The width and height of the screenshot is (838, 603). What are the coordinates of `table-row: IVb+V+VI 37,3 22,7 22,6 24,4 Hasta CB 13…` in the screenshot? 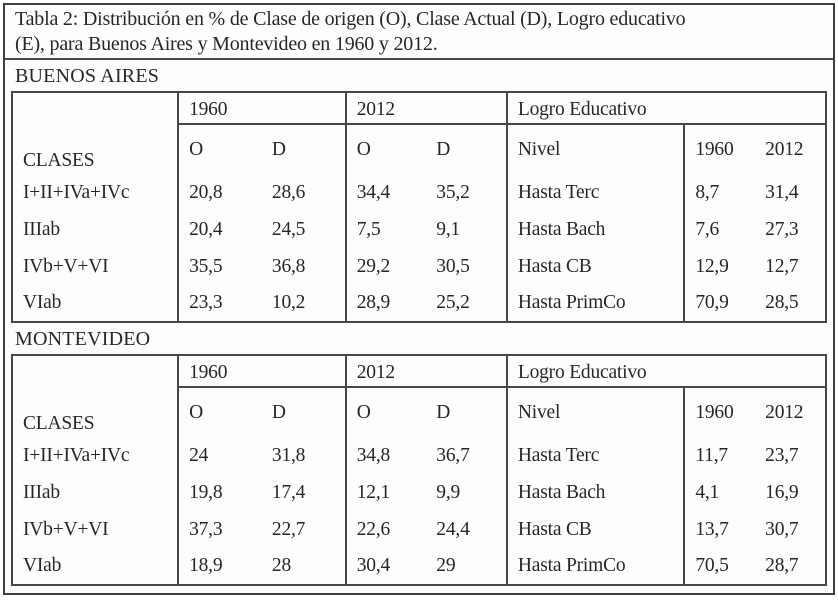 It's located at (419, 529).